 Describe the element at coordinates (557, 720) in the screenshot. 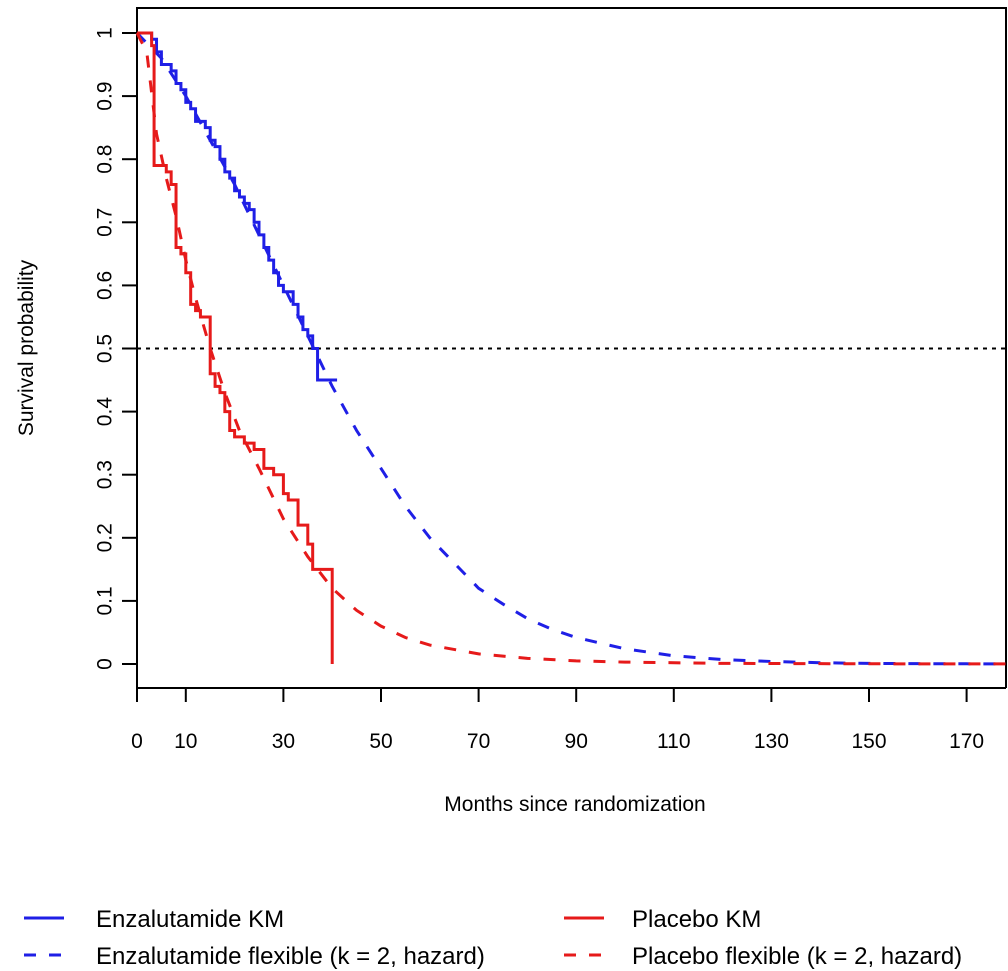

I see `x-axis: 0 10 30 50 70 90 110 130 150 170` at that location.